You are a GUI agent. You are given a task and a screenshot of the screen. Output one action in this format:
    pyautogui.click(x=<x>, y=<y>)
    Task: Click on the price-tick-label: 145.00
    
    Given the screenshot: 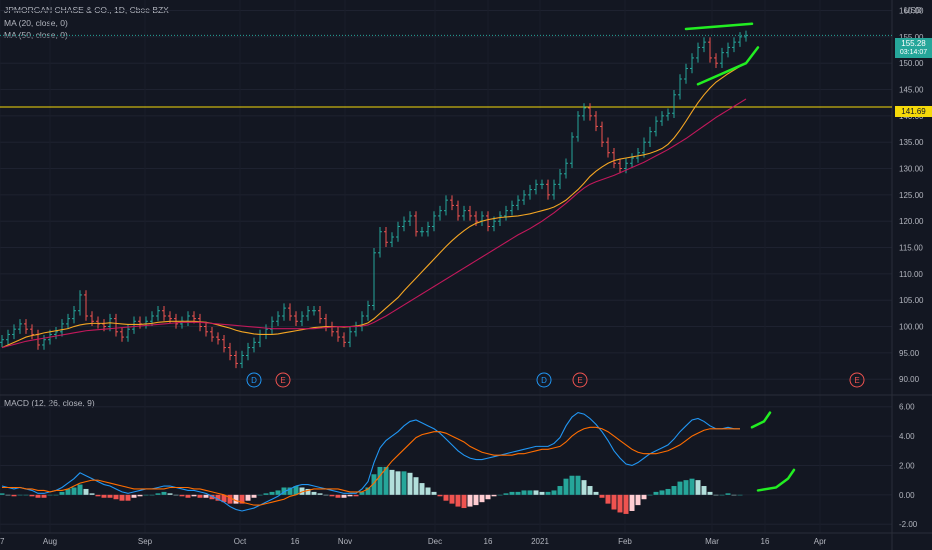 What is the action you would take?
    pyautogui.click(x=911, y=90)
    